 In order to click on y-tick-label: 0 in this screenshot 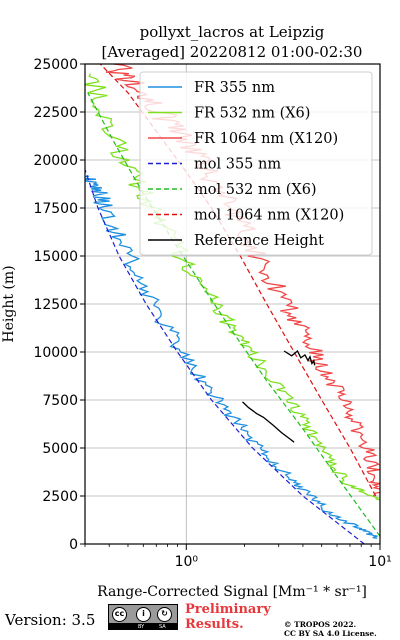, I will do `click(73, 545)`.